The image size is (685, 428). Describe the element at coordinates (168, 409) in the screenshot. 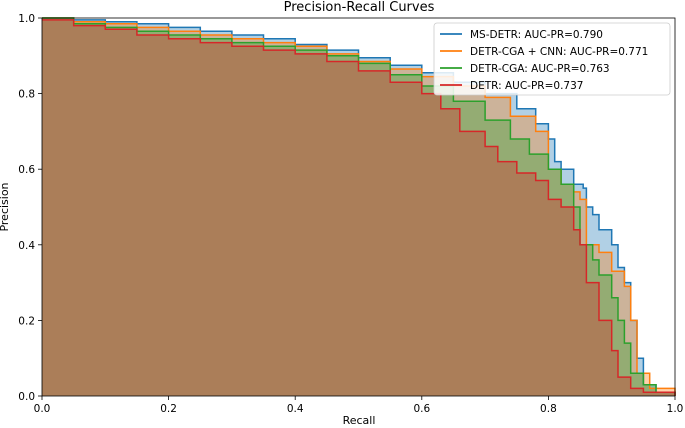

I see `x-tick-label: 0.2` at that location.